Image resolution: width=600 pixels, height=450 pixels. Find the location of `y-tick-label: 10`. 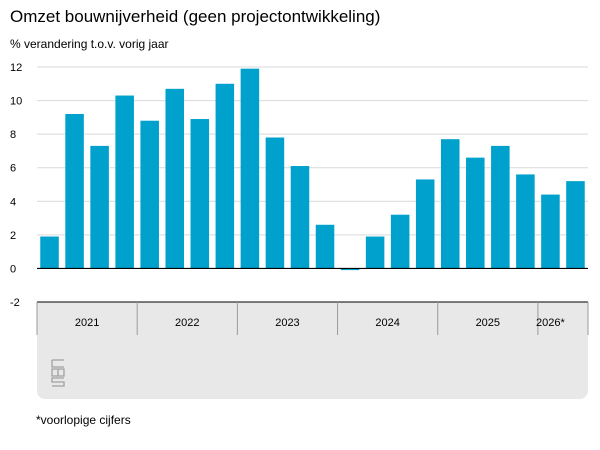

y-tick-label: 10 is located at coordinates (16, 102).